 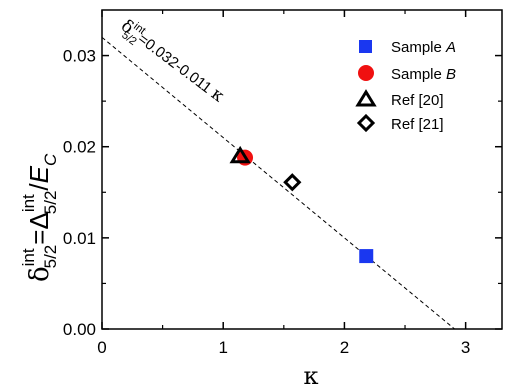 What do you see at coordinates (222, 347) in the screenshot?
I see `x-tick-label: 1` at bounding box center [222, 347].